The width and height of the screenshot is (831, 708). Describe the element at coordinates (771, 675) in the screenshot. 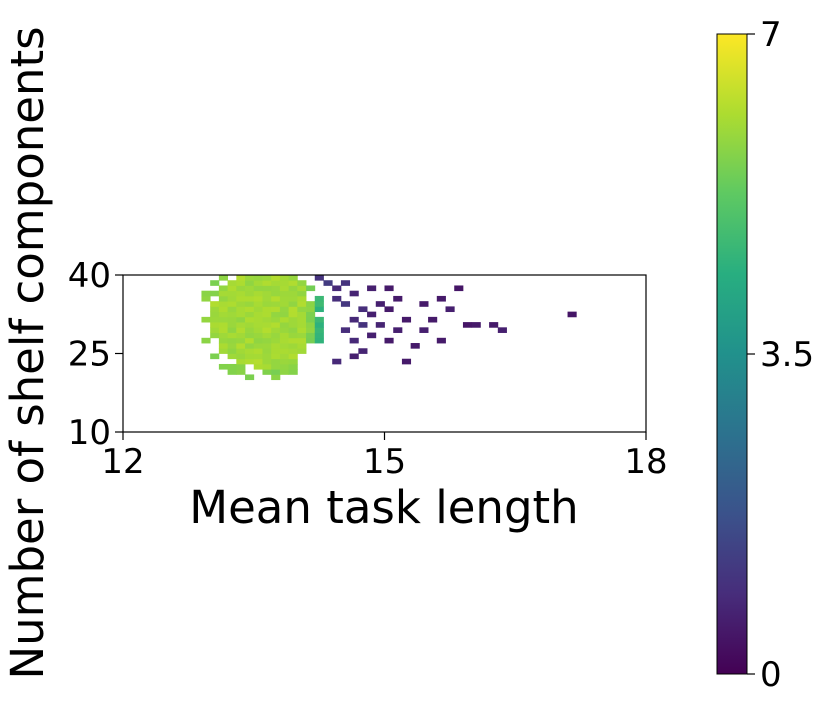

I see `colorbar-tick-label: 0` at that location.